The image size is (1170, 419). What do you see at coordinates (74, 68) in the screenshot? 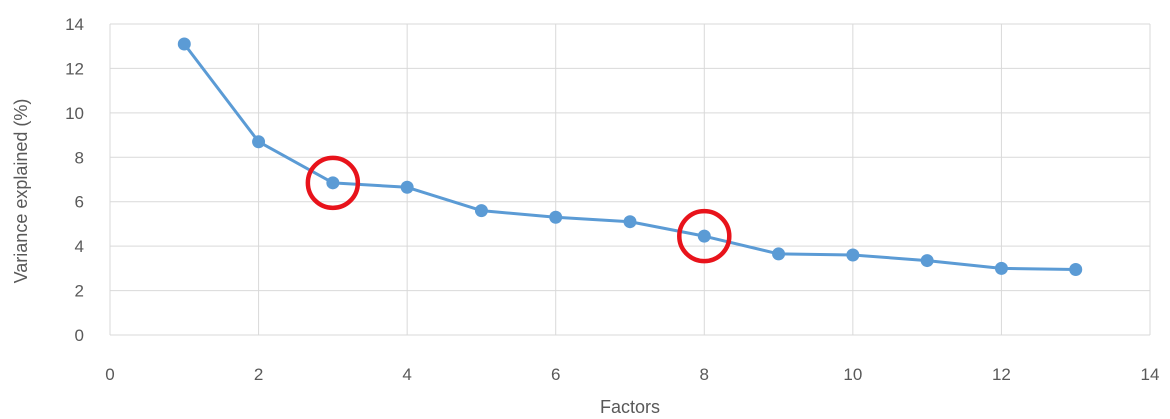
I see `y-tick-label: 12` at bounding box center [74, 68].